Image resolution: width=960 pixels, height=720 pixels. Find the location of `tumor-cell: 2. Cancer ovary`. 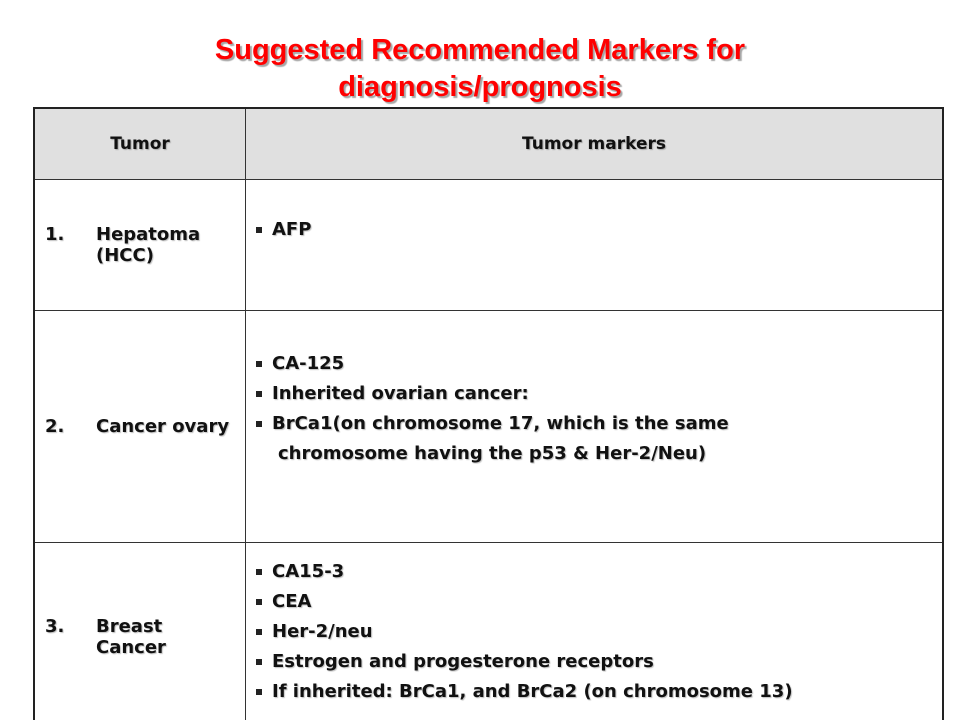

tumor-cell: 2. Cancer ovary is located at coordinates (139, 426).